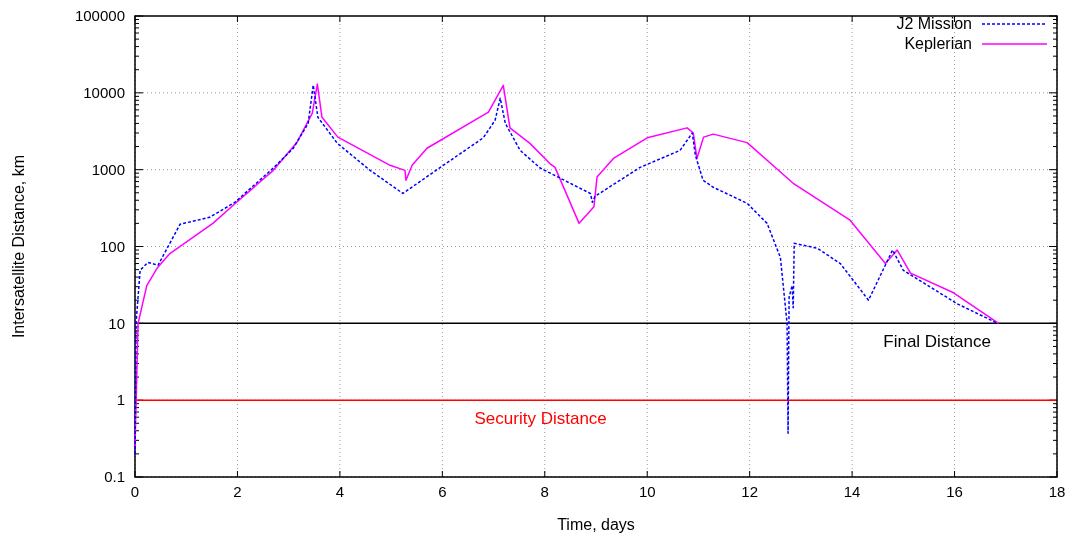  I want to click on y-tick-label: 100, so click(112, 246).